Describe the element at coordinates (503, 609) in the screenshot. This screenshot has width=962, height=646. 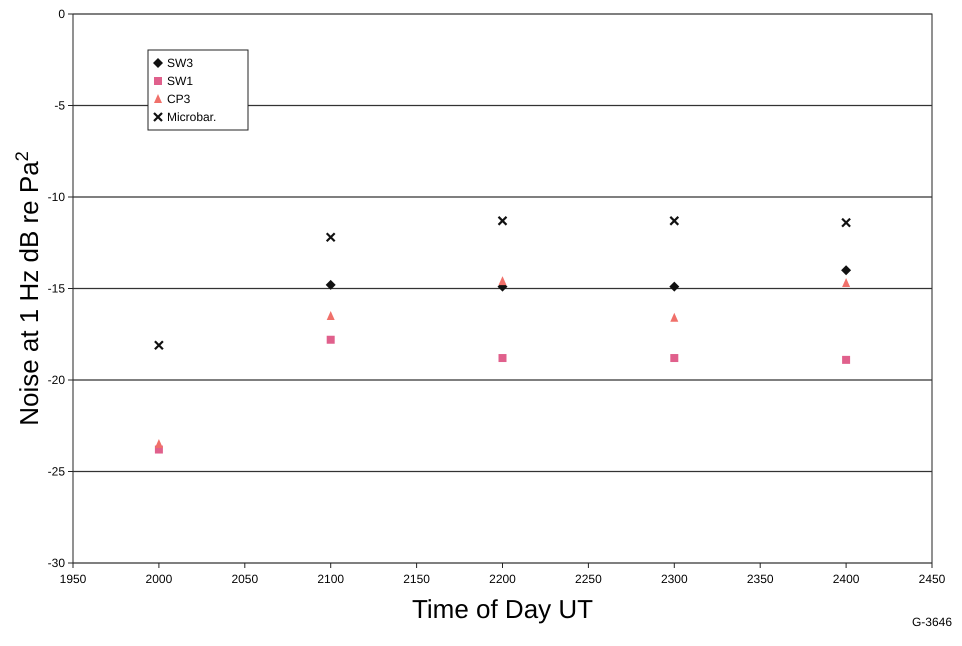
I see `x-axis-title: Time of Day UT` at that location.